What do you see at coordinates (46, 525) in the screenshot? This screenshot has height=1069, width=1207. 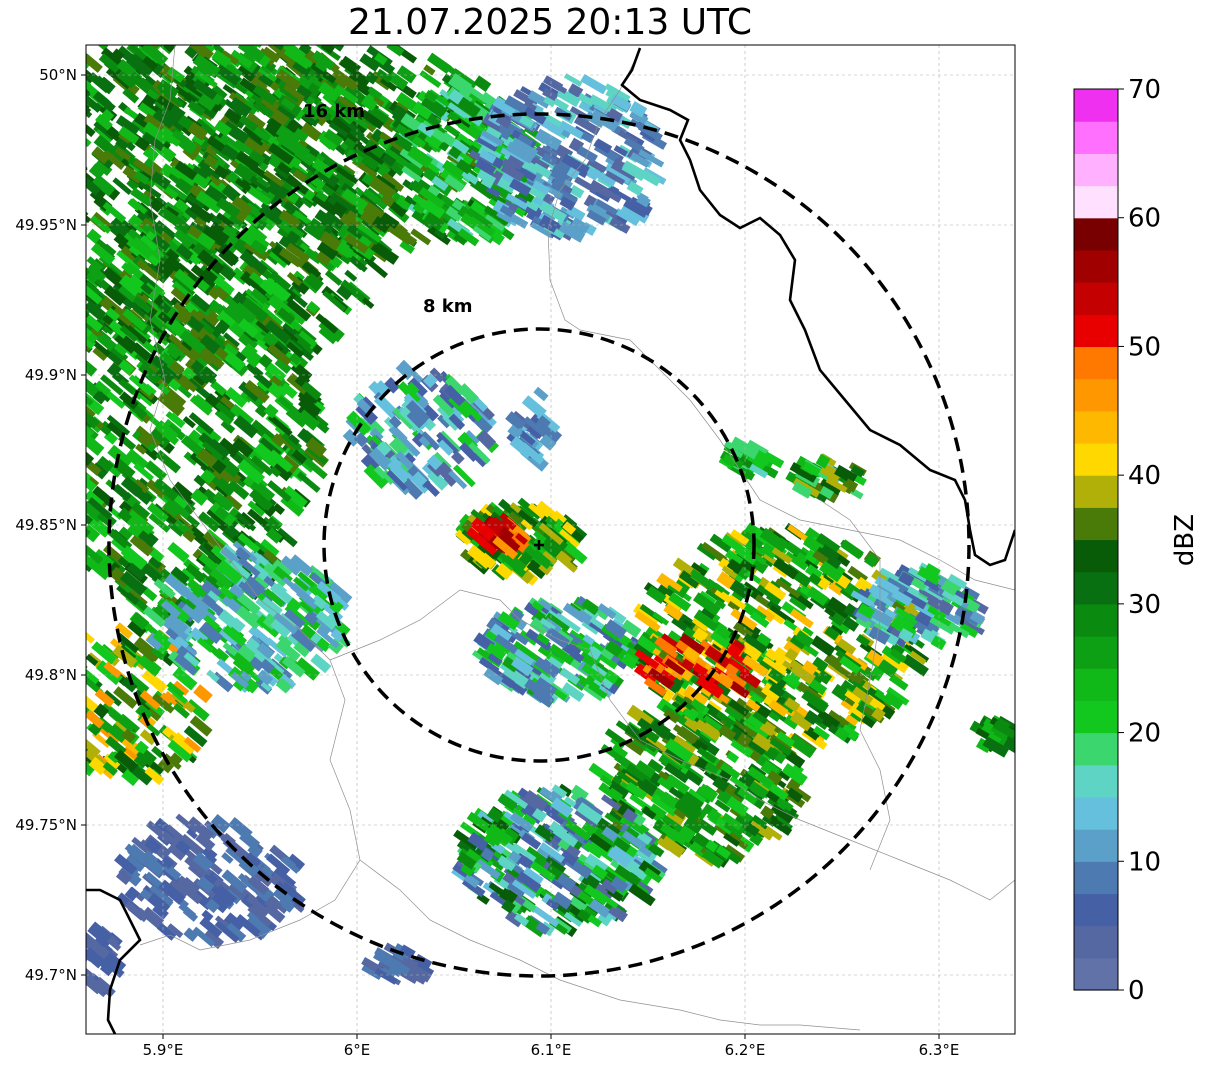 I see `y-tick-label: 49.85°N` at bounding box center [46, 525].